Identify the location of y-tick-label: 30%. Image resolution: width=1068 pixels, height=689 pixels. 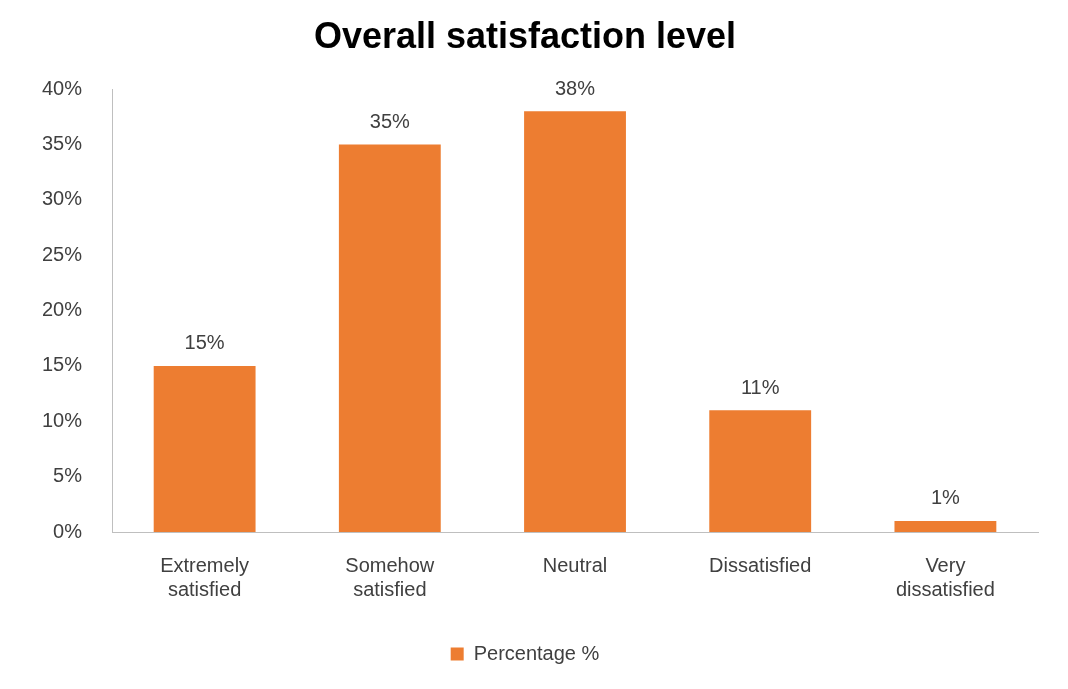
(62, 198).